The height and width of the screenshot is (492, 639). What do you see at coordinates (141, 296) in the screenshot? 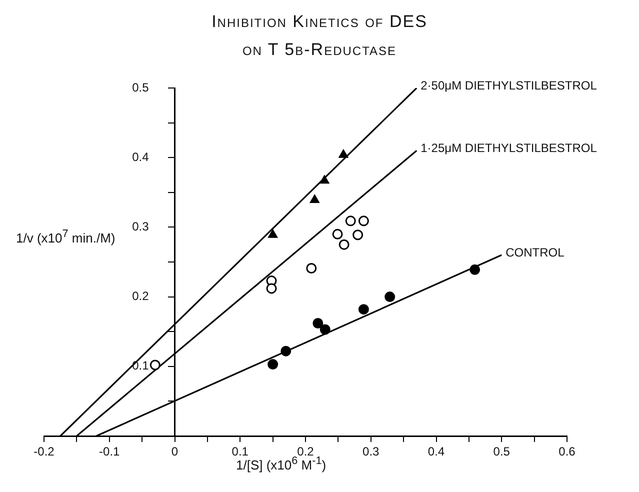
I see `y-tick-label: 0.2` at bounding box center [141, 296].